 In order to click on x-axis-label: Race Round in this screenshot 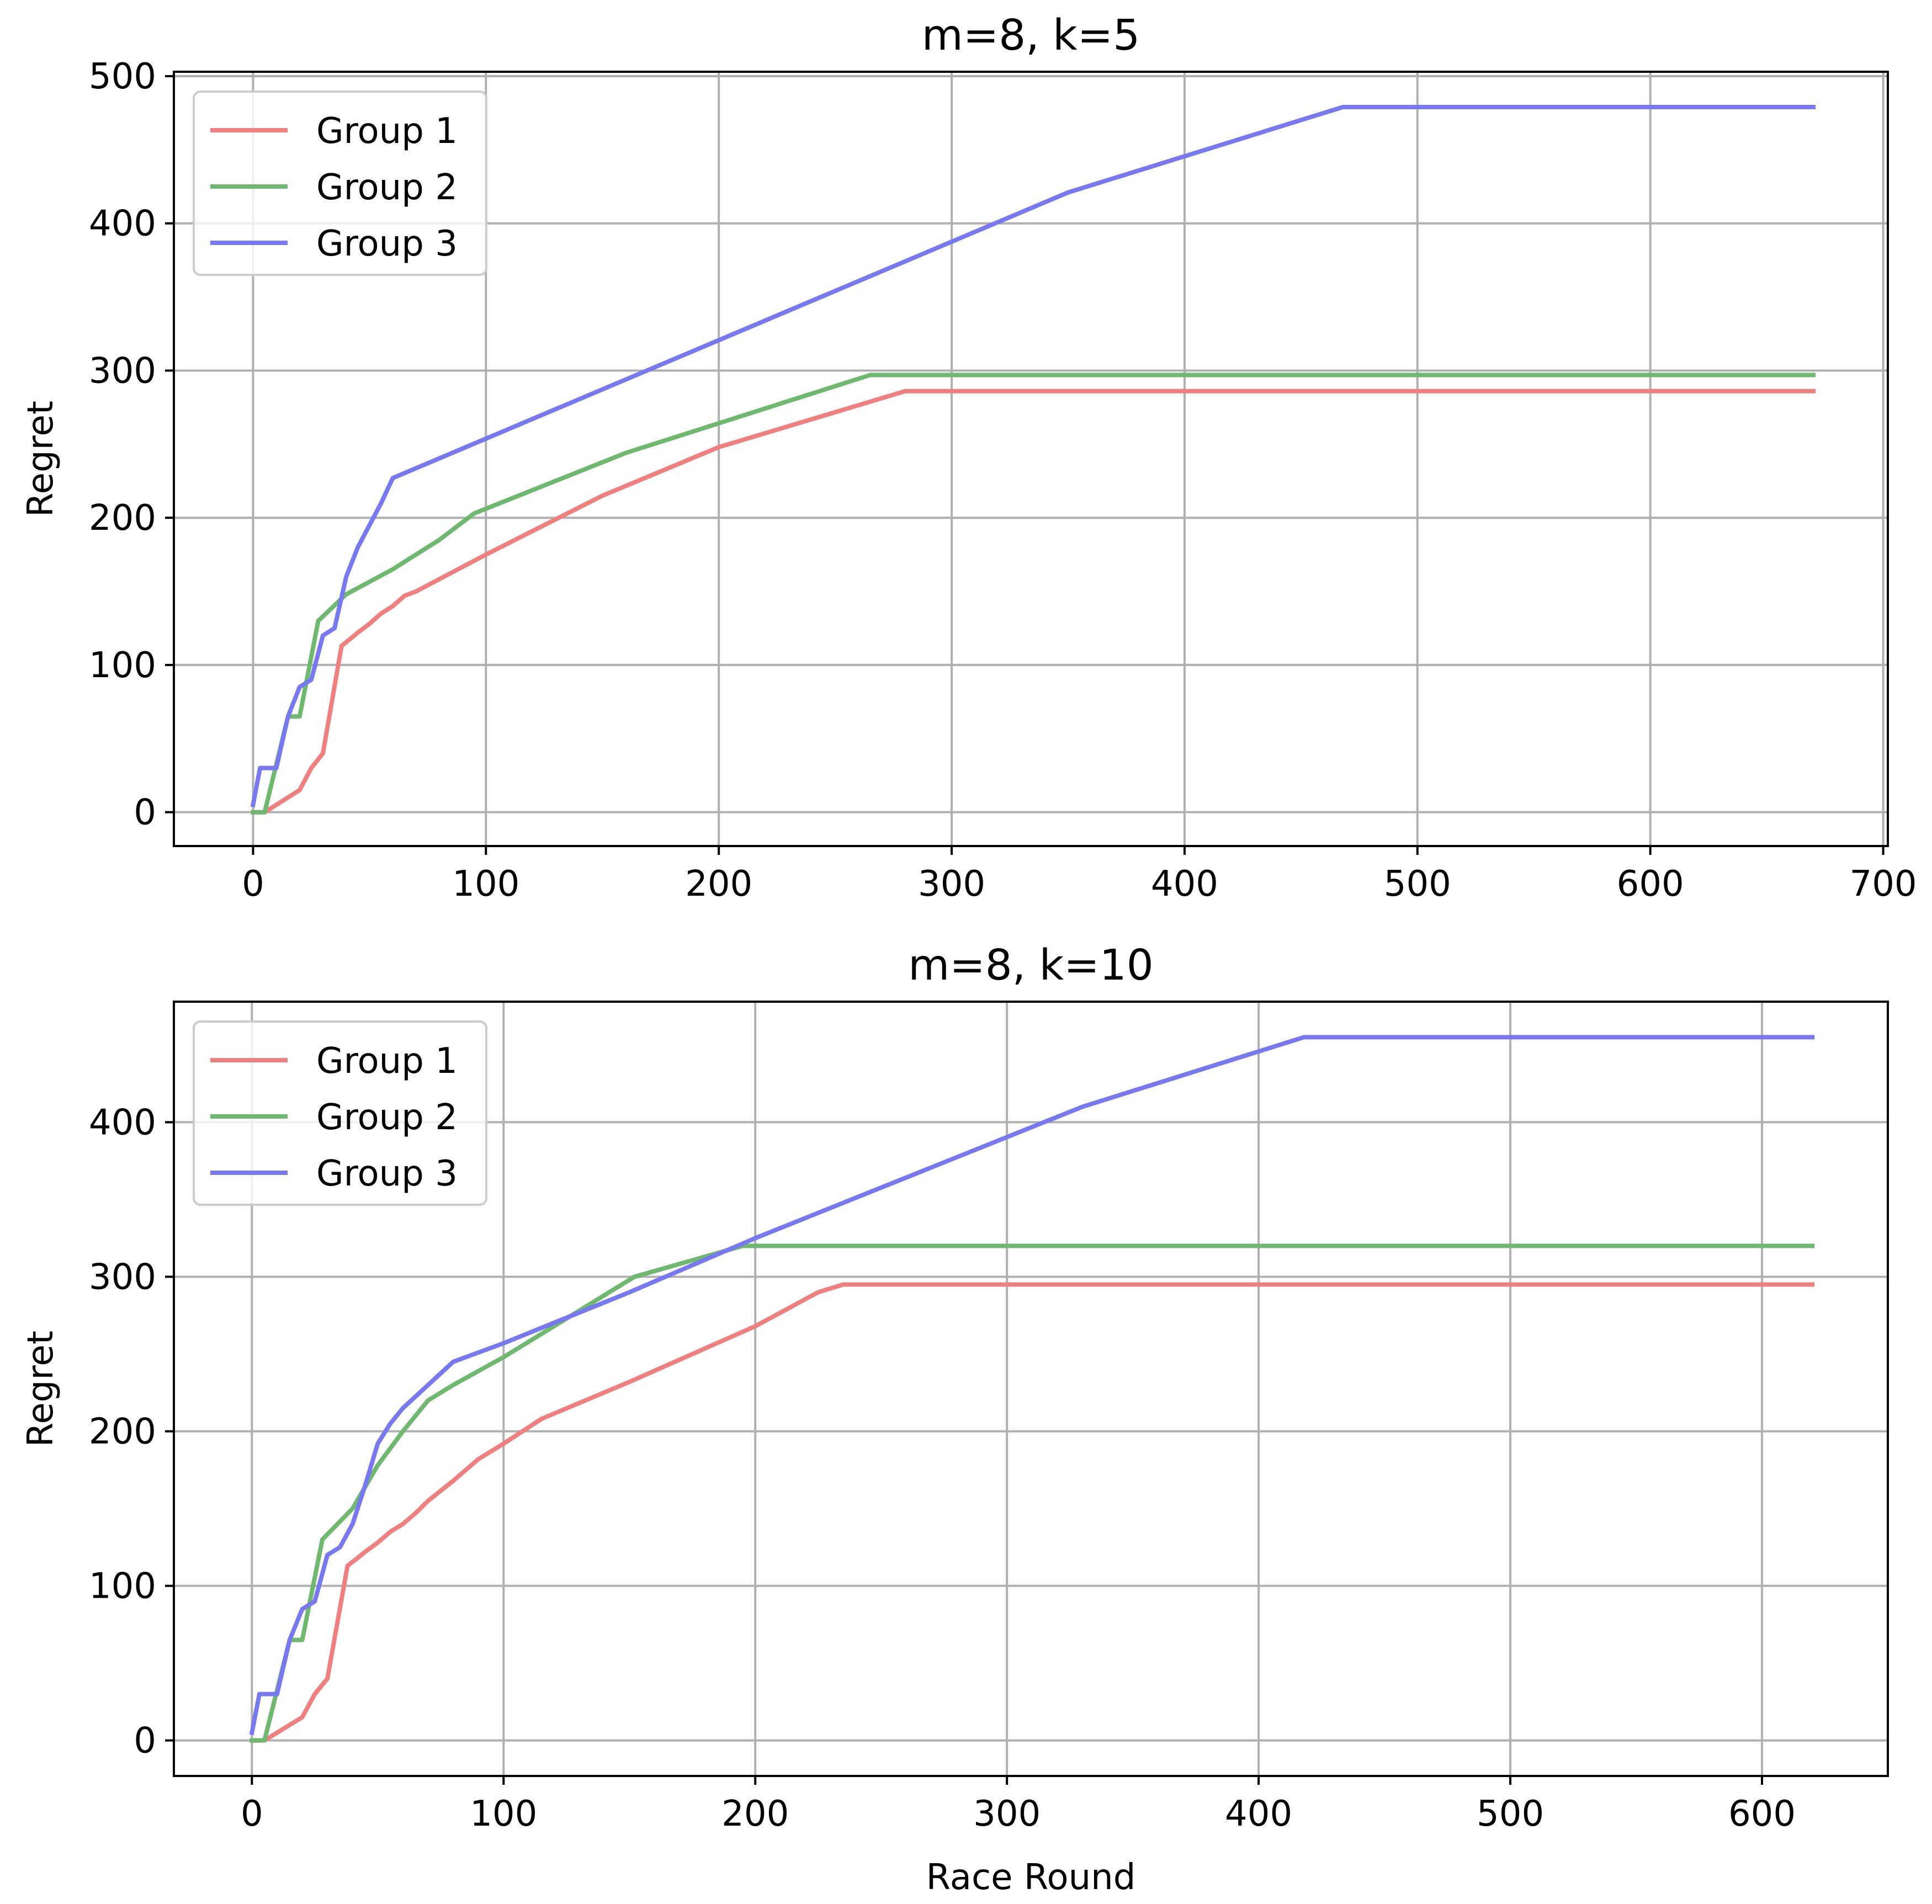, I will do `click(1031, 1877)`.